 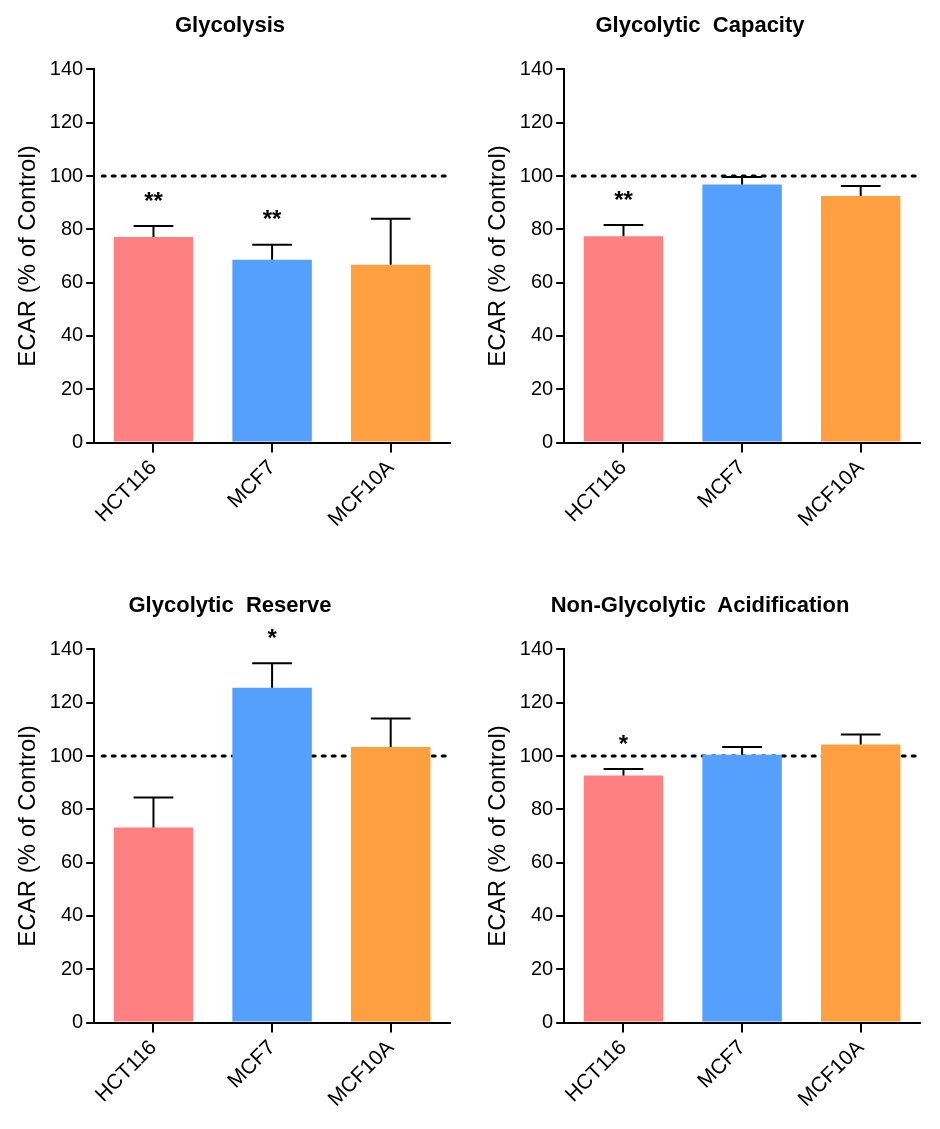 I want to click on chart-title: Glycolysis, so click(x=230, y=25).